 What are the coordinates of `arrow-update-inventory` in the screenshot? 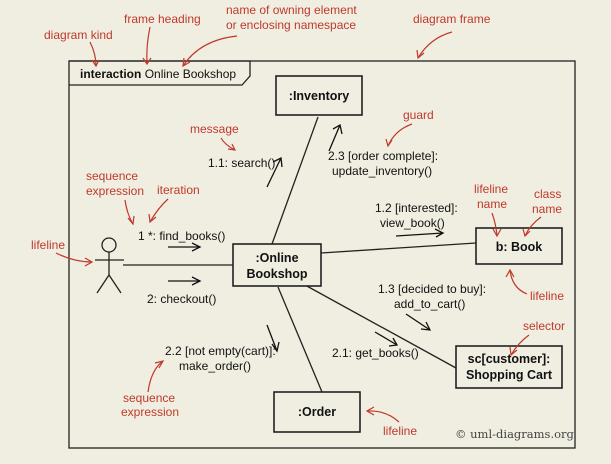 It's located at (334, 138).